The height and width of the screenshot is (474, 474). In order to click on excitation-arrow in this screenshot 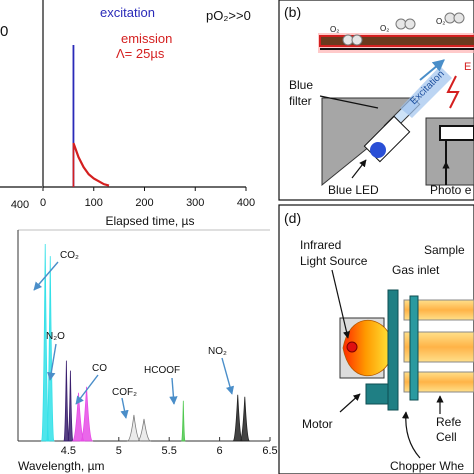, I will do `click(432, 70)`.